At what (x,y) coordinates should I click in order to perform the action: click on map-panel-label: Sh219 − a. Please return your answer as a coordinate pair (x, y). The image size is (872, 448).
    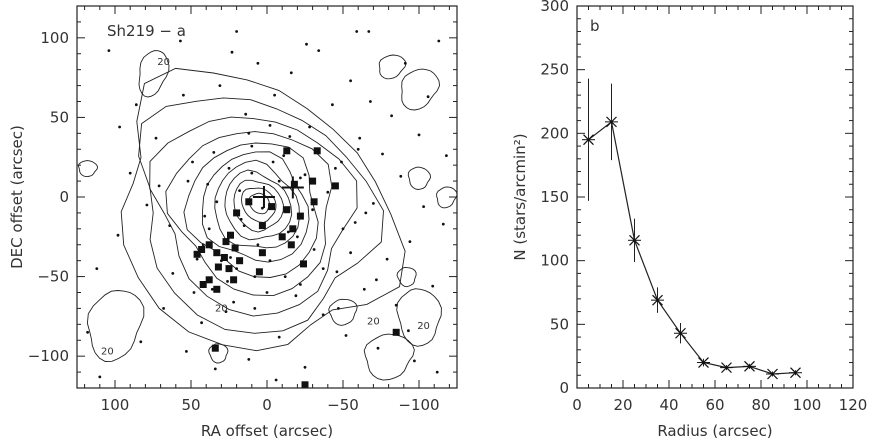
    Looking at the image, I should click on (146, 31).